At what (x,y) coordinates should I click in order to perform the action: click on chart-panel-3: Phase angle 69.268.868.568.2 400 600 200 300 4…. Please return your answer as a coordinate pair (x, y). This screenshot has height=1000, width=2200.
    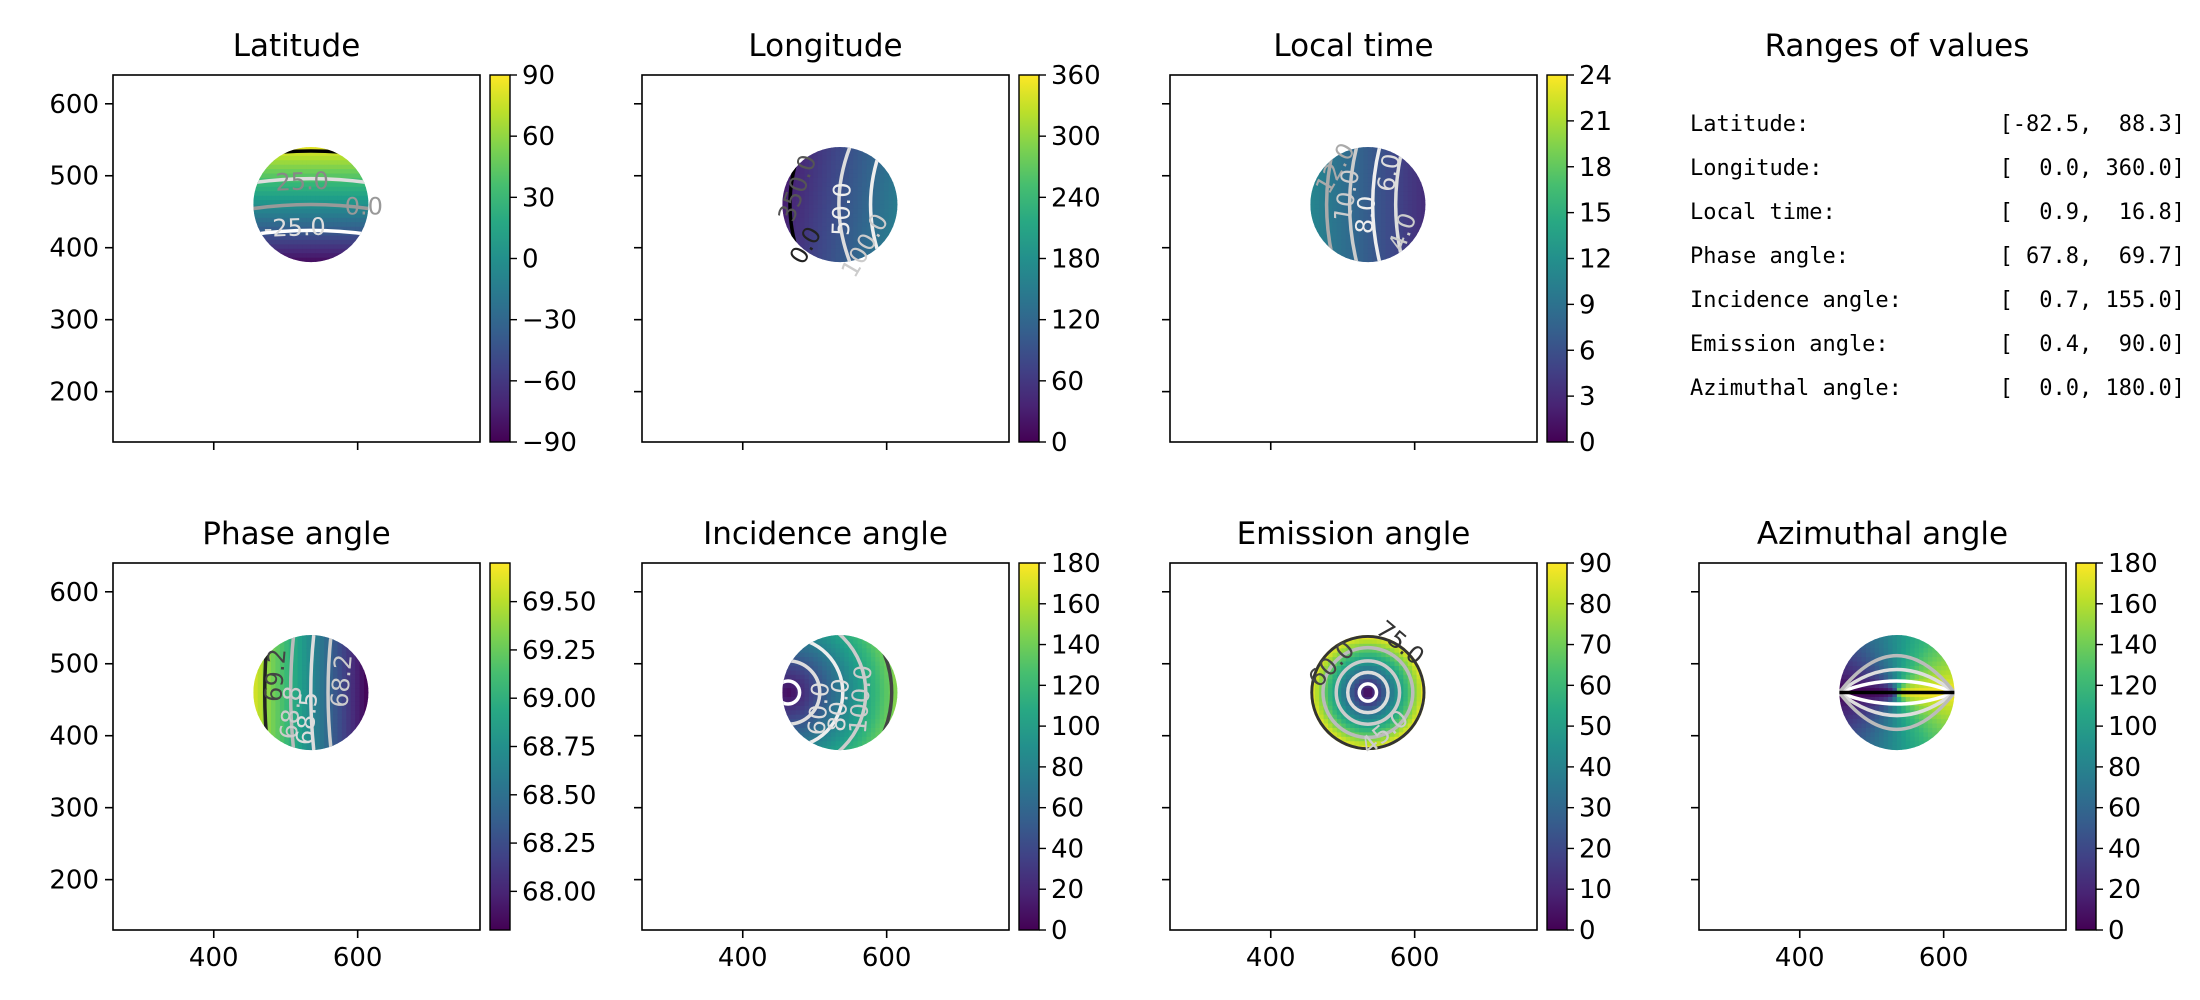
    Looking at the image, I should click on (322, 744).